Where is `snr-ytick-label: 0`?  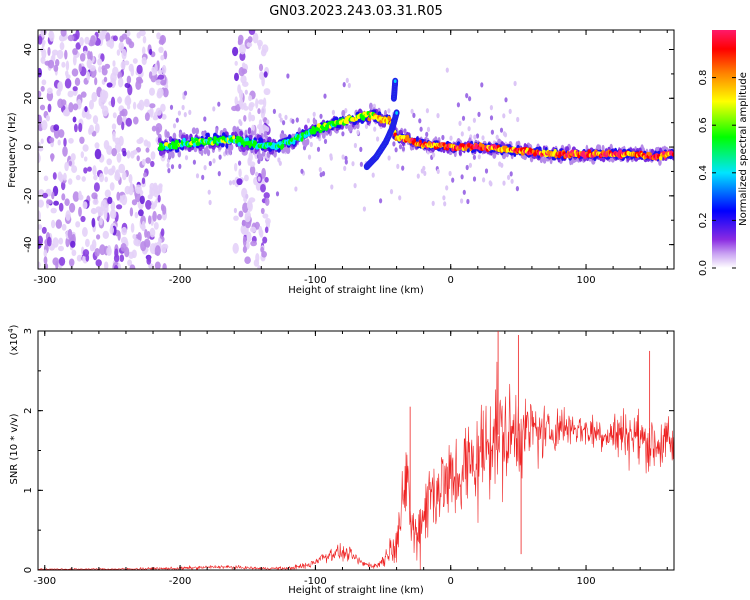
snr-ytick-label: 0 is located at coordinates (28, 570).